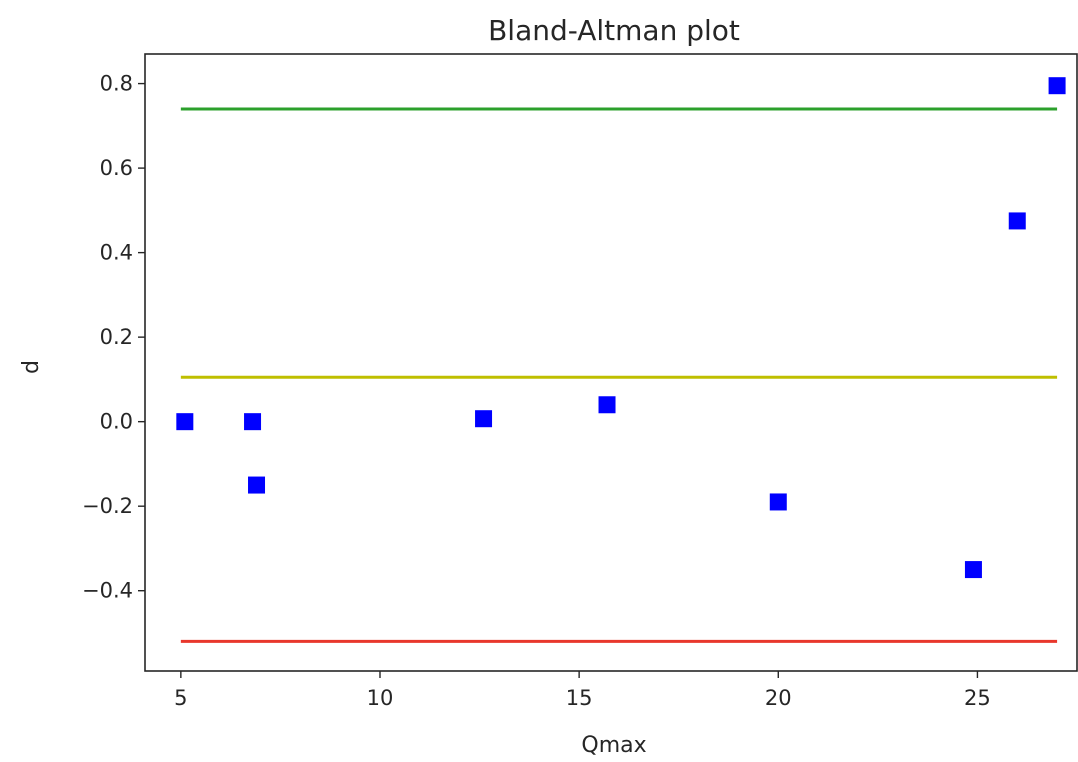 This screenshot has height=762, width=1078. I want to click on chart-title: Bland-Altman plot, so click(614, 30).